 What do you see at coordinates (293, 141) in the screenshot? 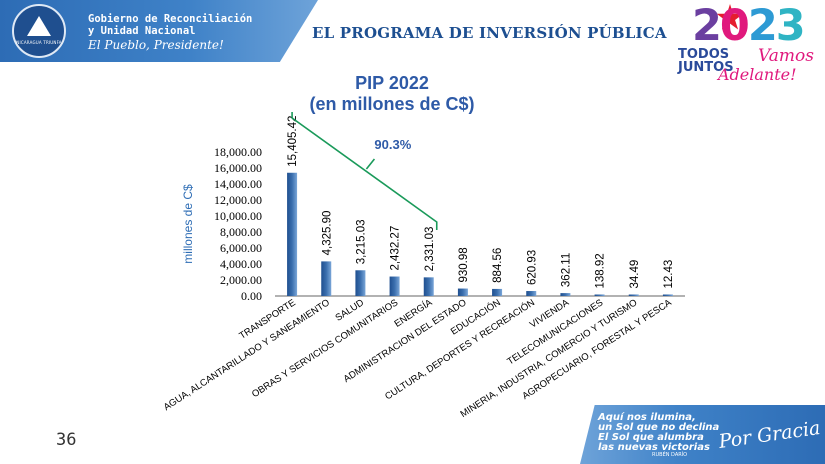
I see `bar-value-label: 15,405.42` at bounding box center [293, 141].